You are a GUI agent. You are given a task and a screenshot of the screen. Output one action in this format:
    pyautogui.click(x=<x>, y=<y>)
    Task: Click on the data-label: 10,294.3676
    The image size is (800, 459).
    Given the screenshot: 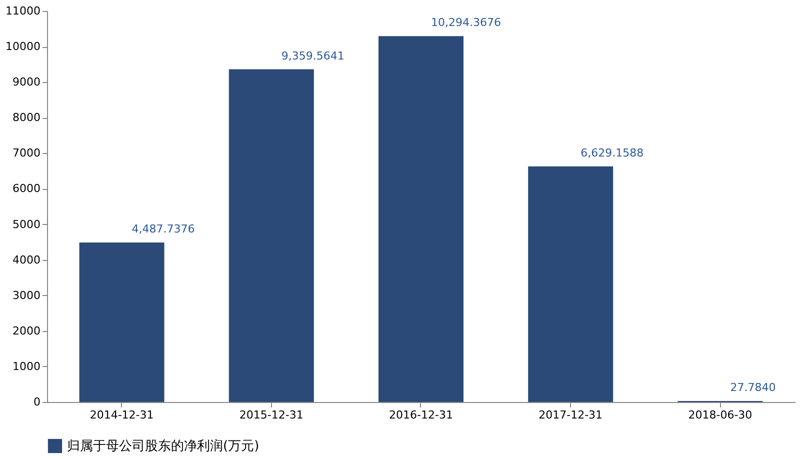 What is the action you would take?
    pyautogui.click(x=466, y=23)
    